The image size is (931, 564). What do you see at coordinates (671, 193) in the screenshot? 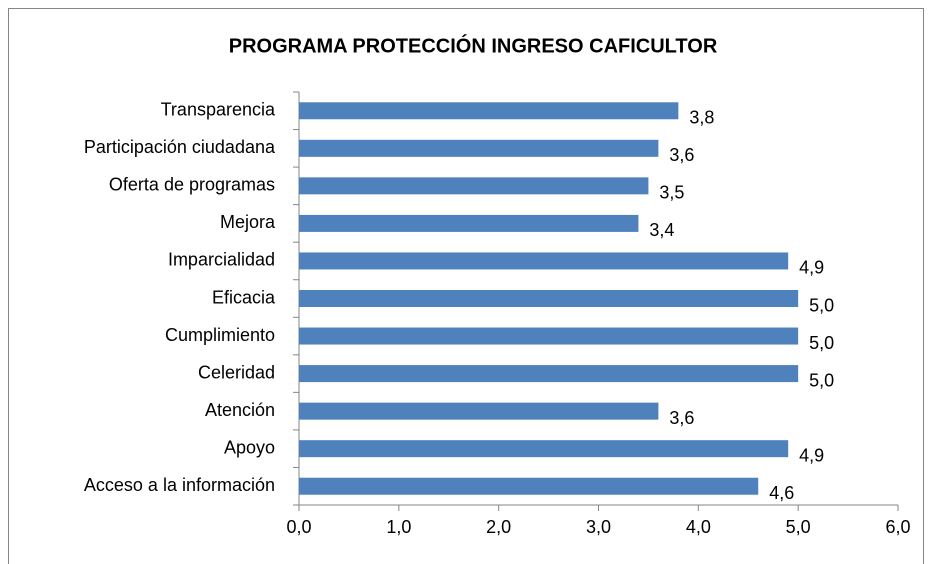
I see `value-label: 3,5` at bounding box center [671, 193].